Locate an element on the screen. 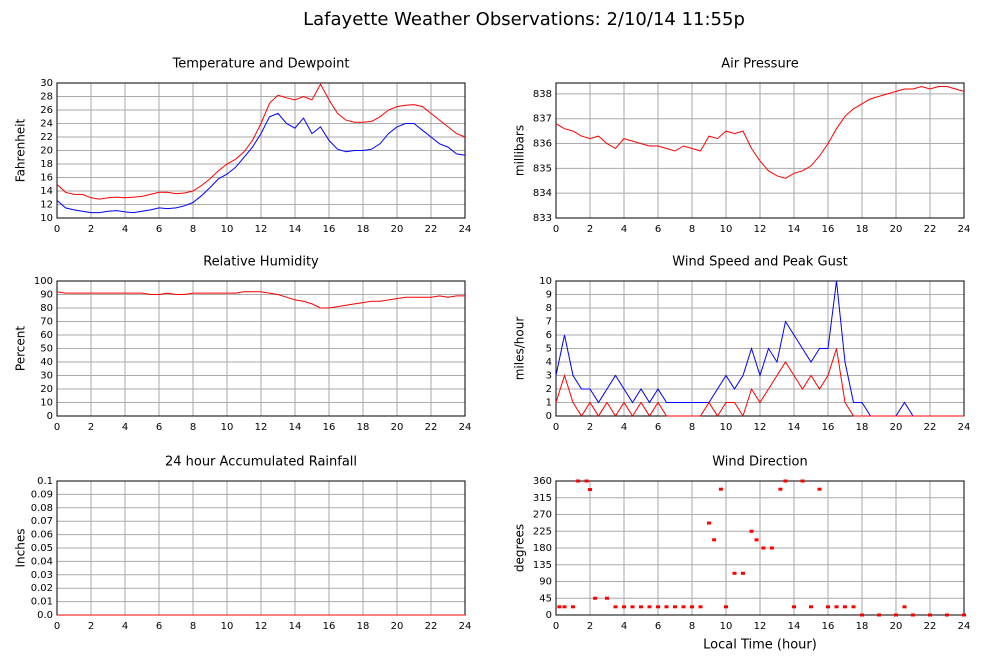 Image resolution: width=999 pixels, height=659 pixels. panel-title: Relative Humidity is located at coordinates (261, 262).